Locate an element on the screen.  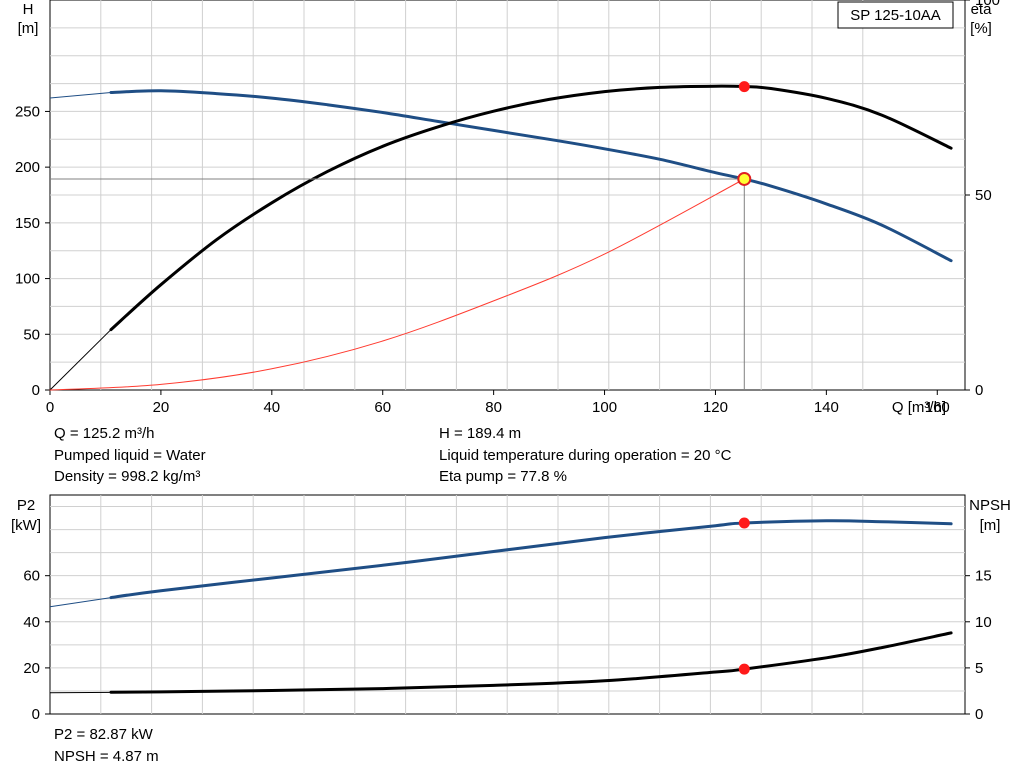
head-axis-title-unit: [m] is located at coordinates (28, 28).